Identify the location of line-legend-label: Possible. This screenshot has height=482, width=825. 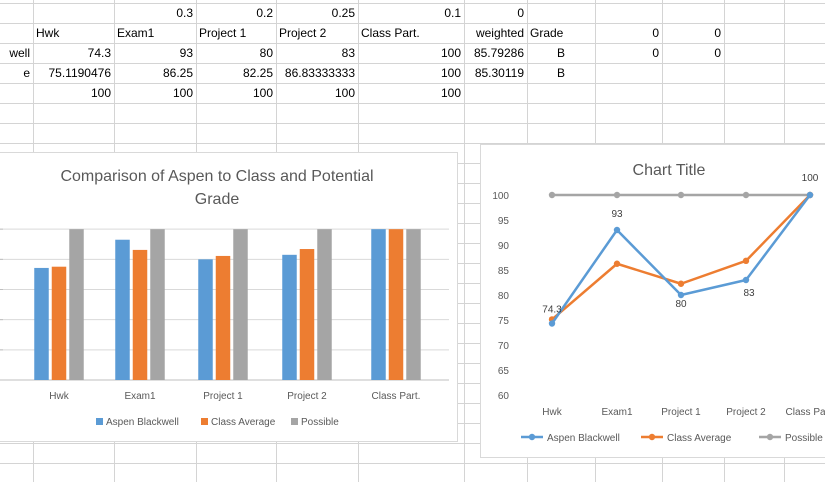
(804, 438).